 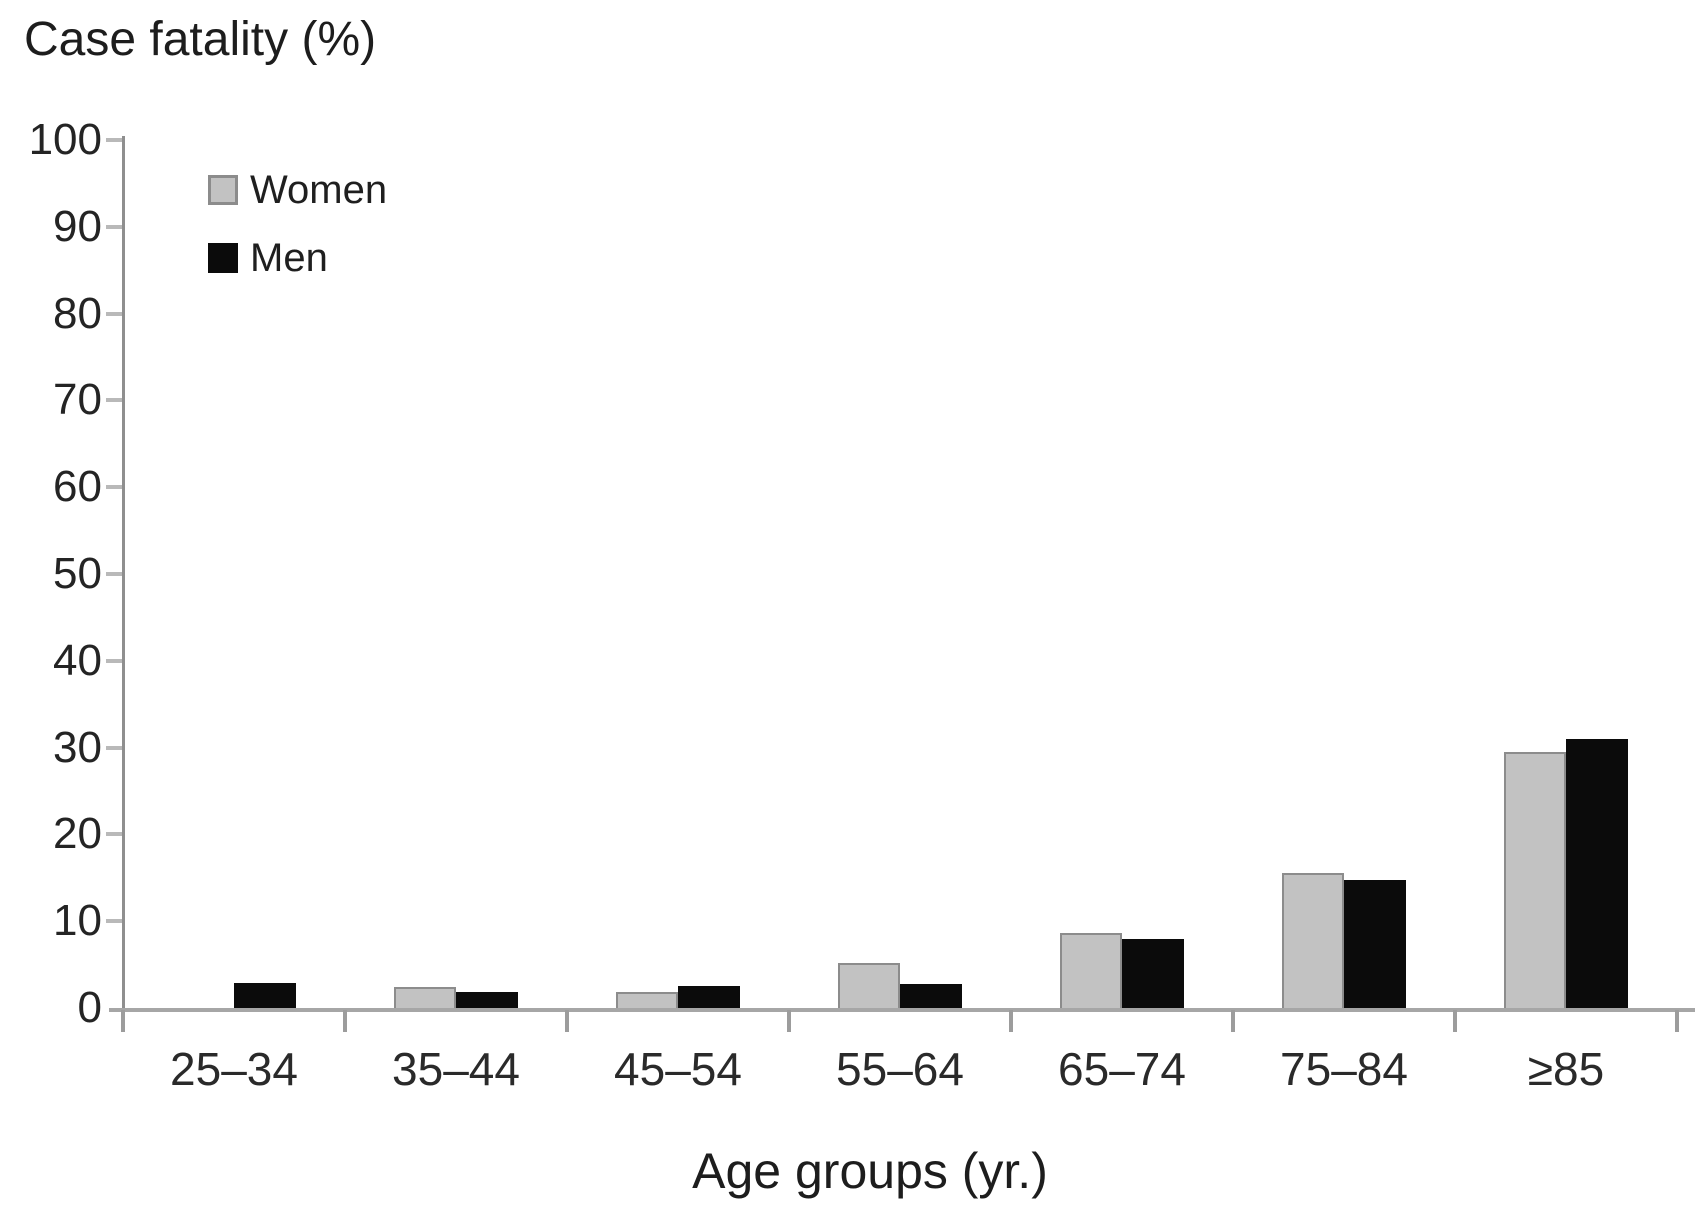 I want to click on legend-item-men: Men, so click(x=297, y=258).